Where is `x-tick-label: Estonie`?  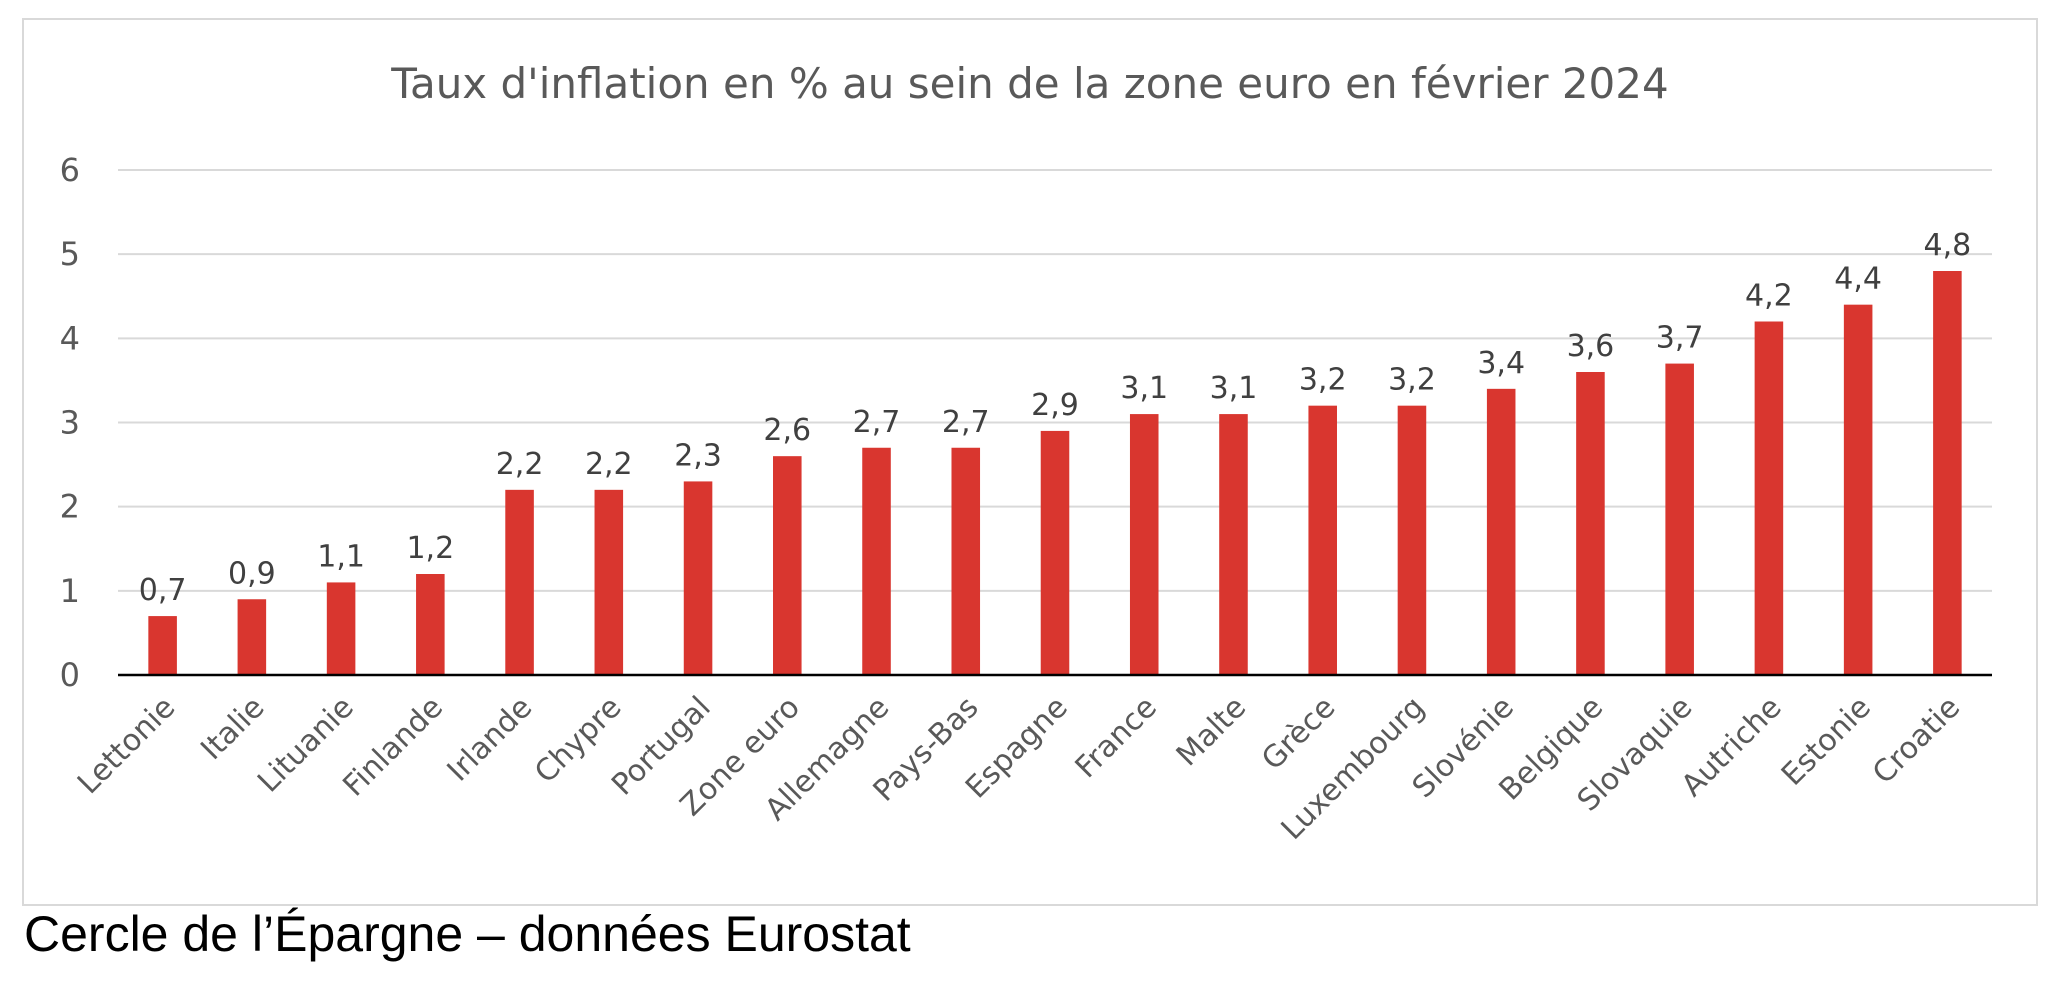 x-tick-label: Estonie is located at coordinates (1826, 741).